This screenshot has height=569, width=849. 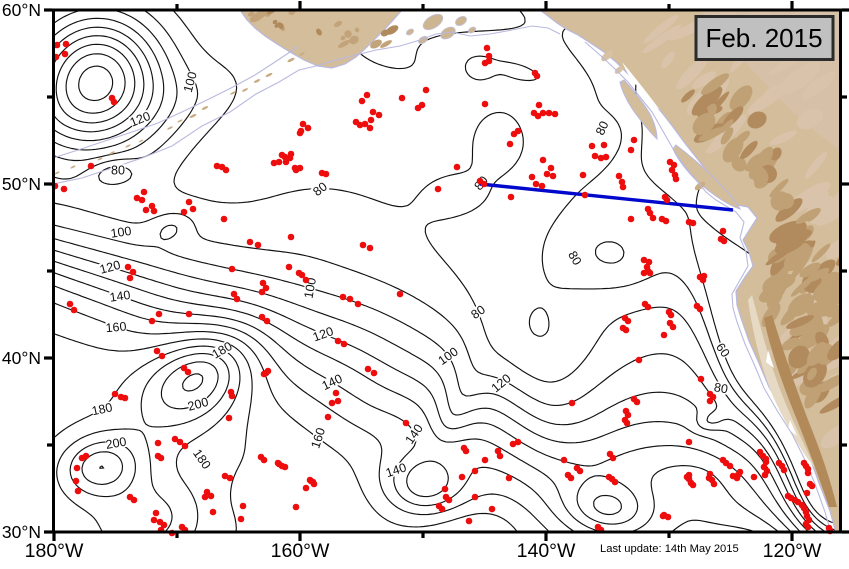 I want to click on svg-text: Feb. 2015, so click(x=763, y=38).